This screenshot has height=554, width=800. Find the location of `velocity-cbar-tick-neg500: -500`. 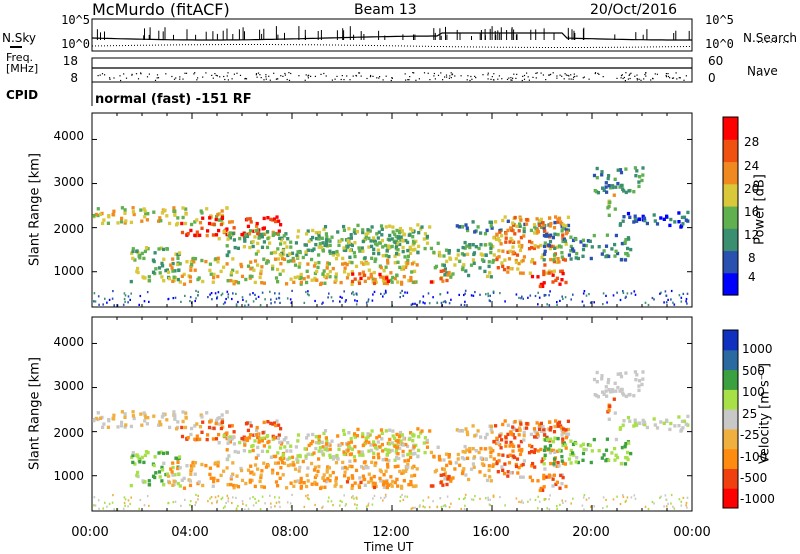

velocity-cbar-tick-neg500: -500 is located at coordinates (754, 478).